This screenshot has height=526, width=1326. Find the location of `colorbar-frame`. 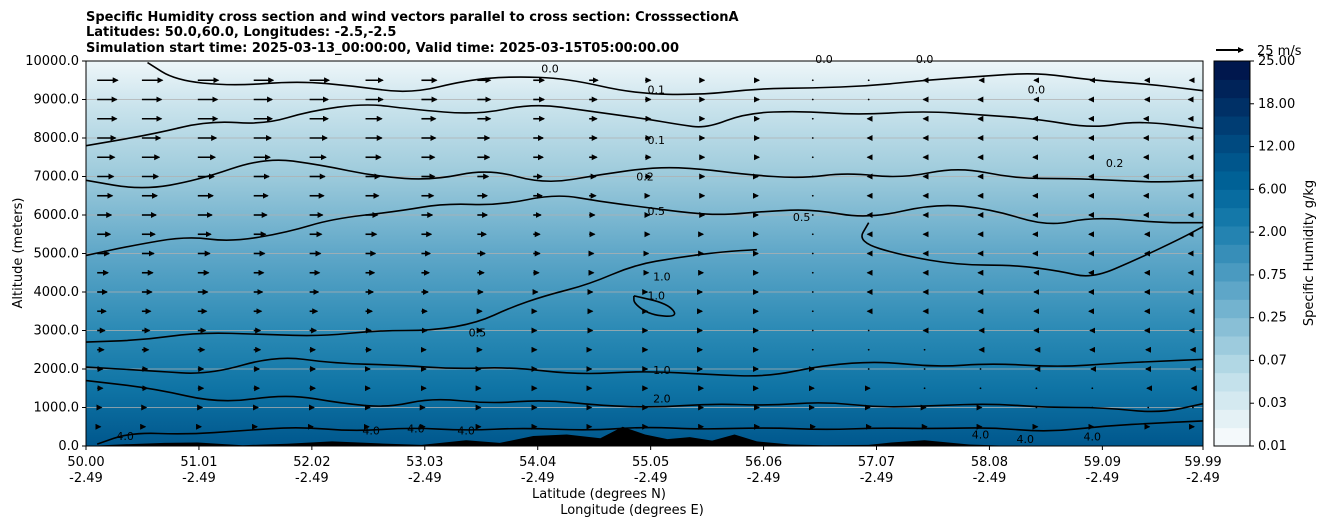

colorbar-frame is located at coordinates (1232, 253).